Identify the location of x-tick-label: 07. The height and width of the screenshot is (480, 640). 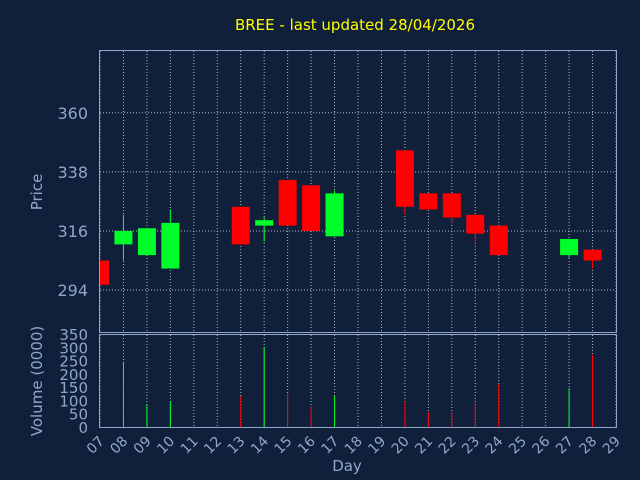
(96, 446).